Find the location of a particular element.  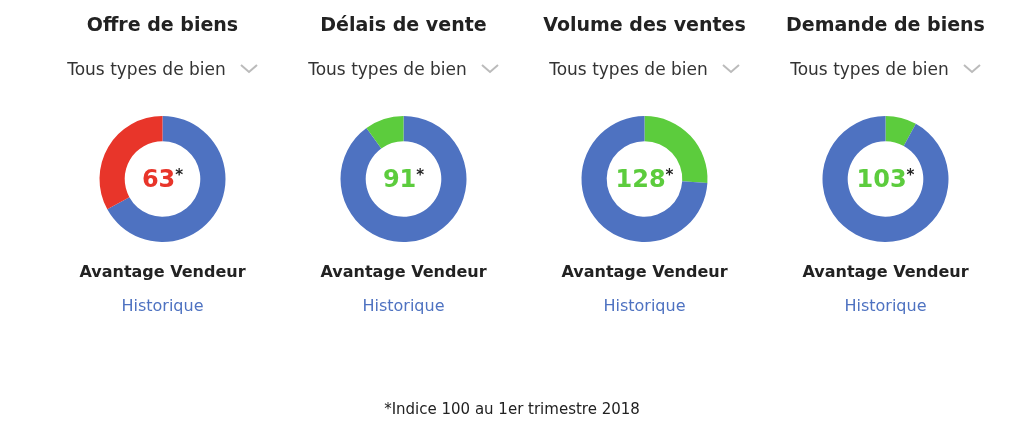

chart-title: Offre de biens is located at coordinates (162, 24).